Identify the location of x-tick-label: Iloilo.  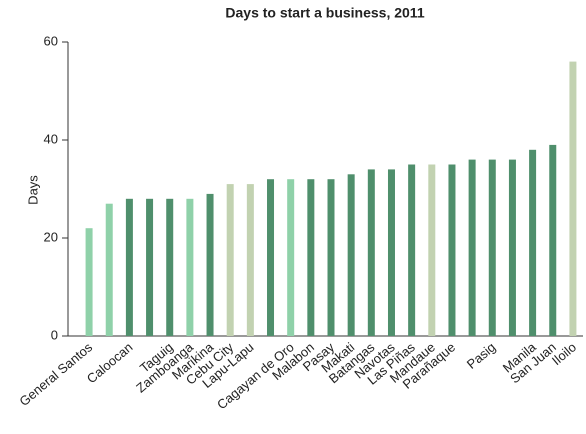
(564, 353).